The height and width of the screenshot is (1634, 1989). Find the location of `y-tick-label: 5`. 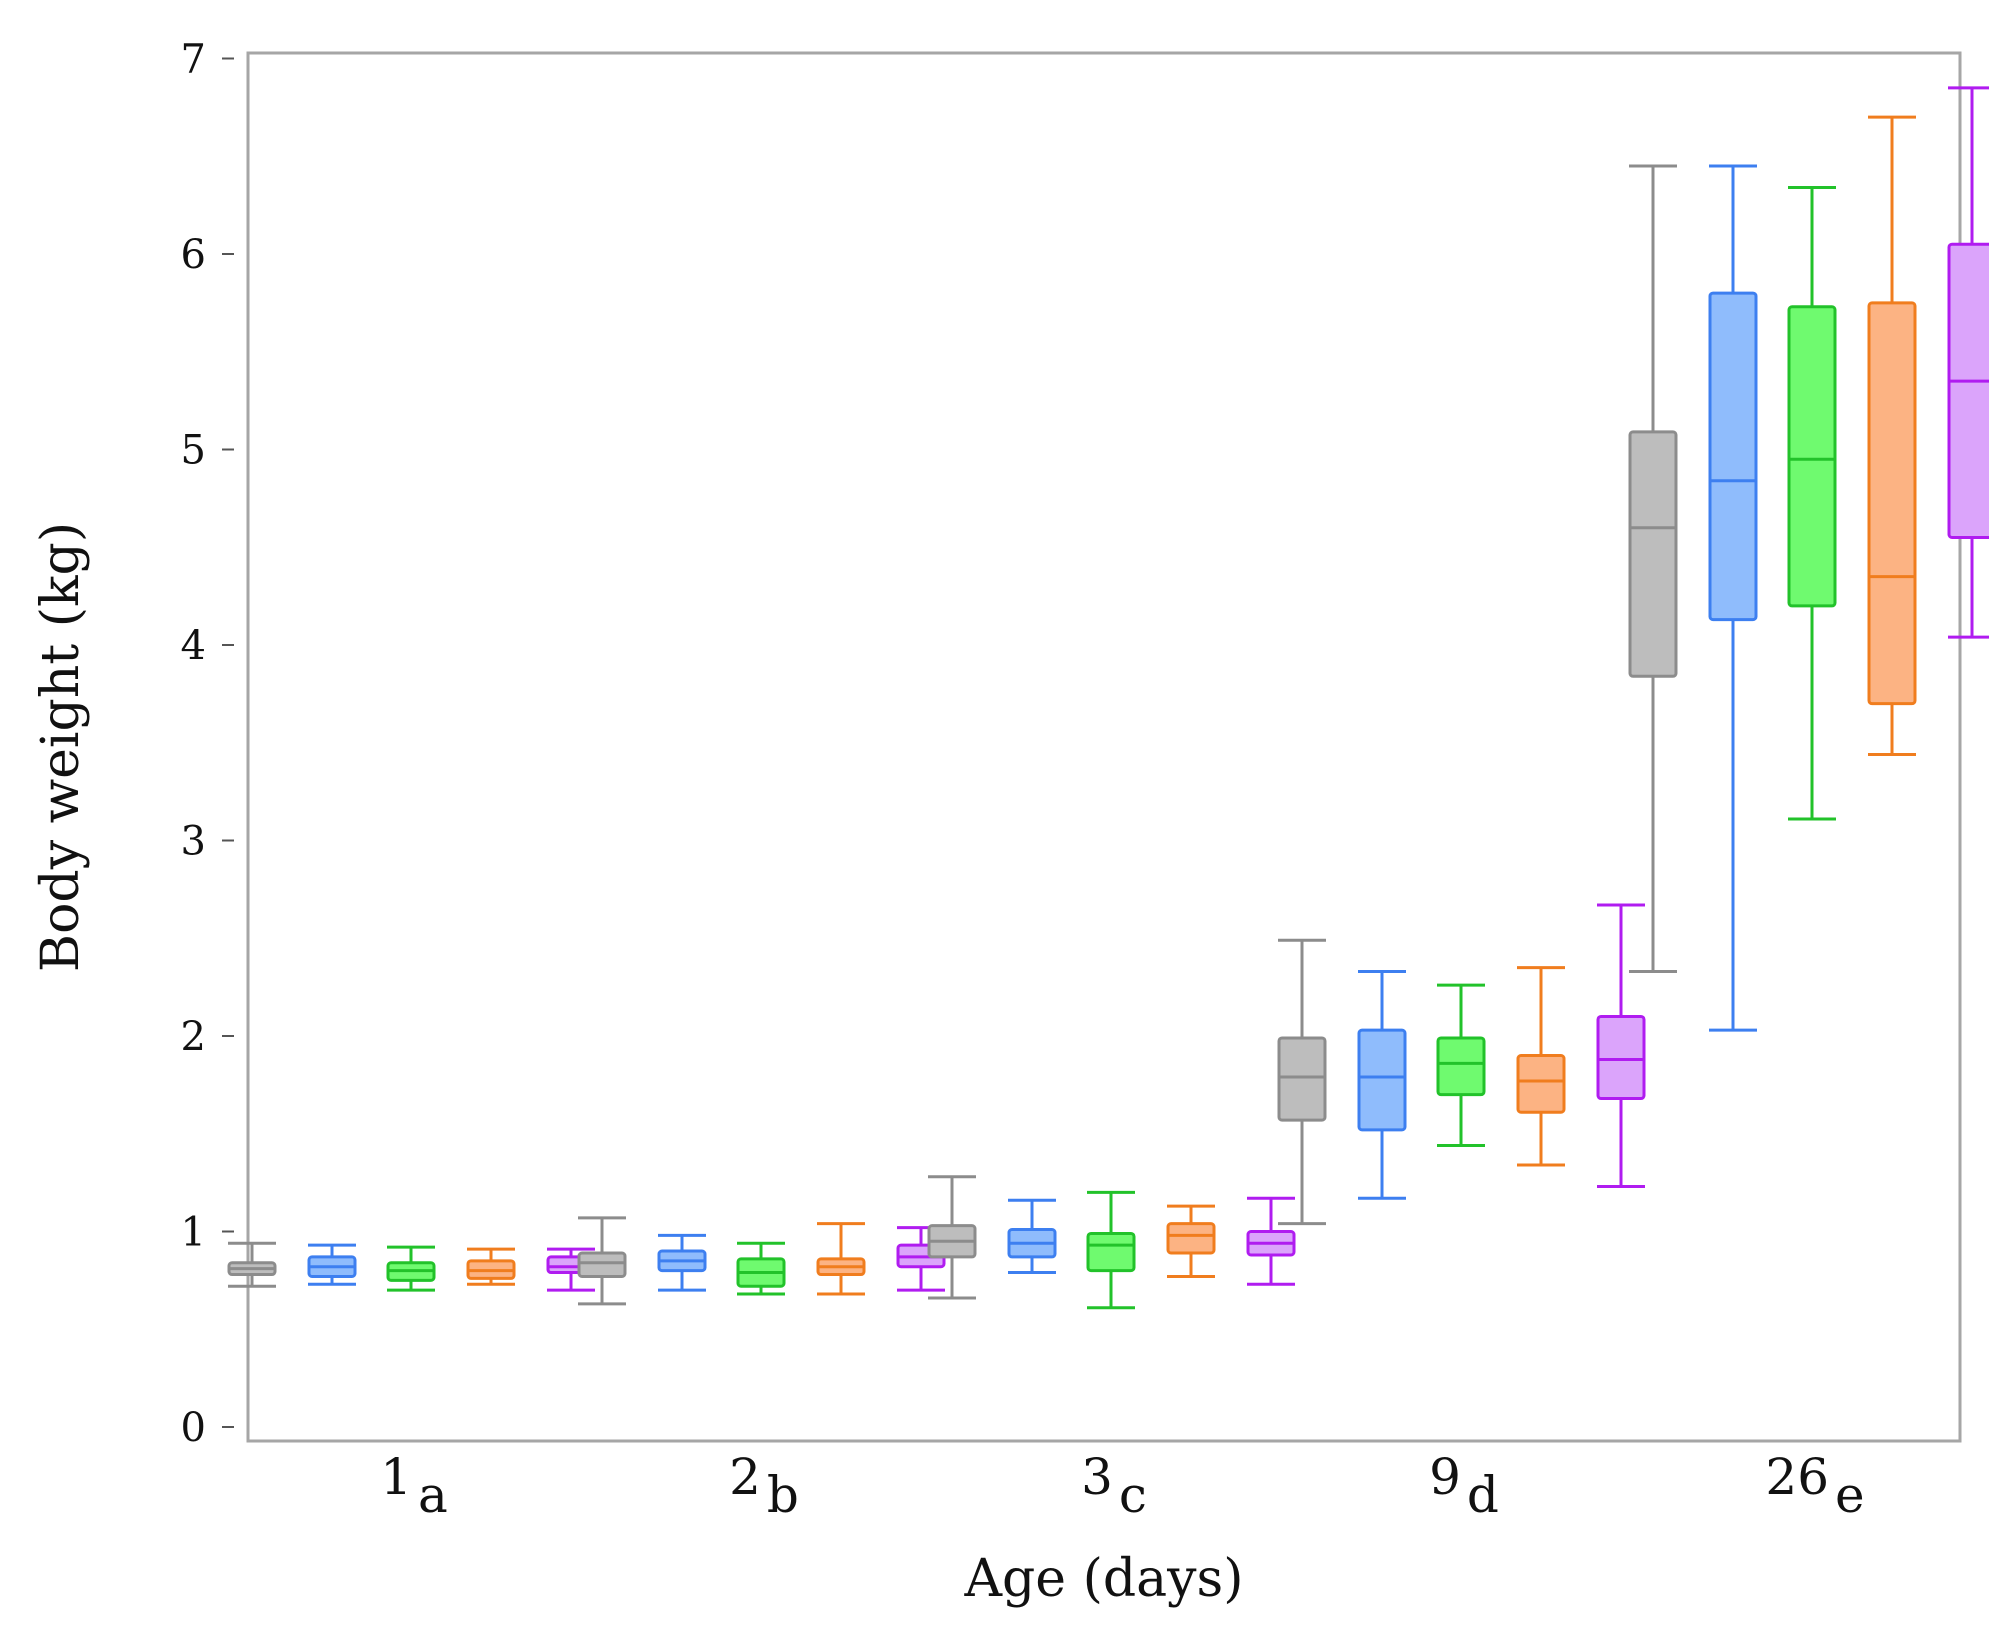

y-tick-label: 5 is located at coordinates (193, 451).